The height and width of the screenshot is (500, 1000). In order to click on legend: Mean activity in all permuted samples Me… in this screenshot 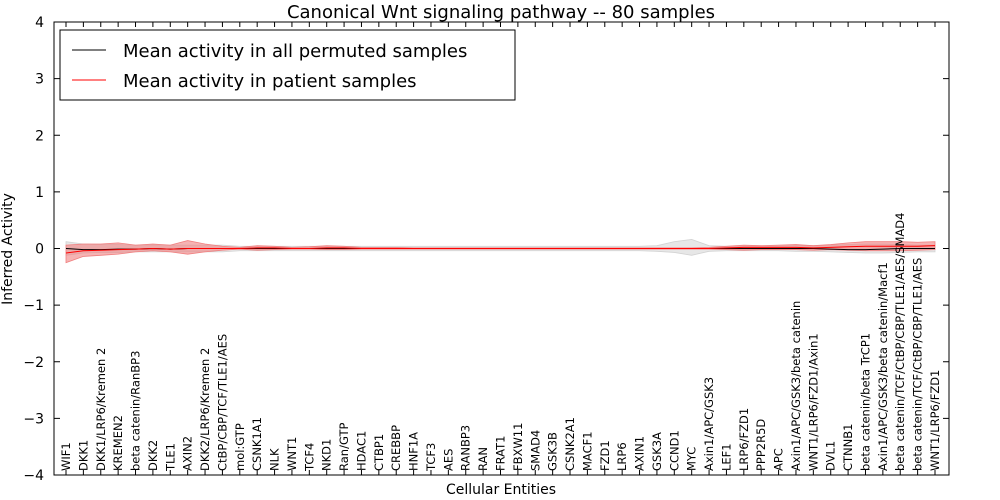, I will do `click(287, 65)`.